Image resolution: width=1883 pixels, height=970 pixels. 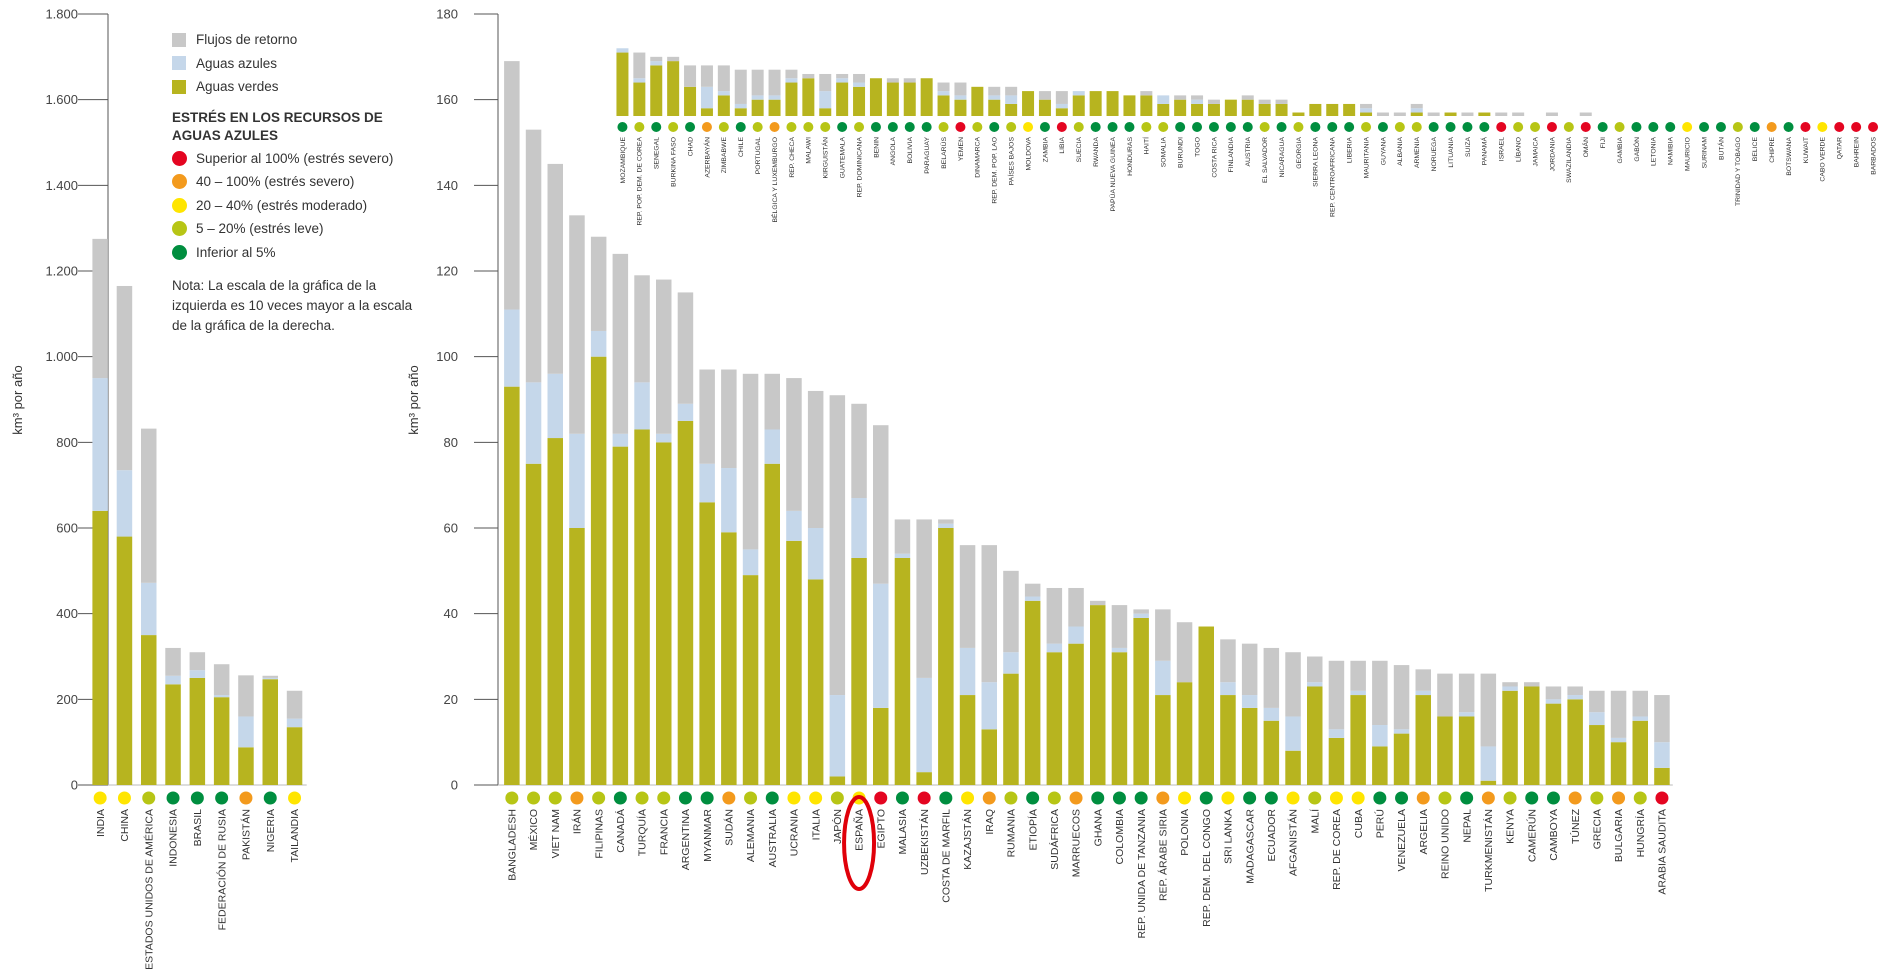 I want to click on bar-blue-federacion-de-rusia, so click(x=221, y=696).